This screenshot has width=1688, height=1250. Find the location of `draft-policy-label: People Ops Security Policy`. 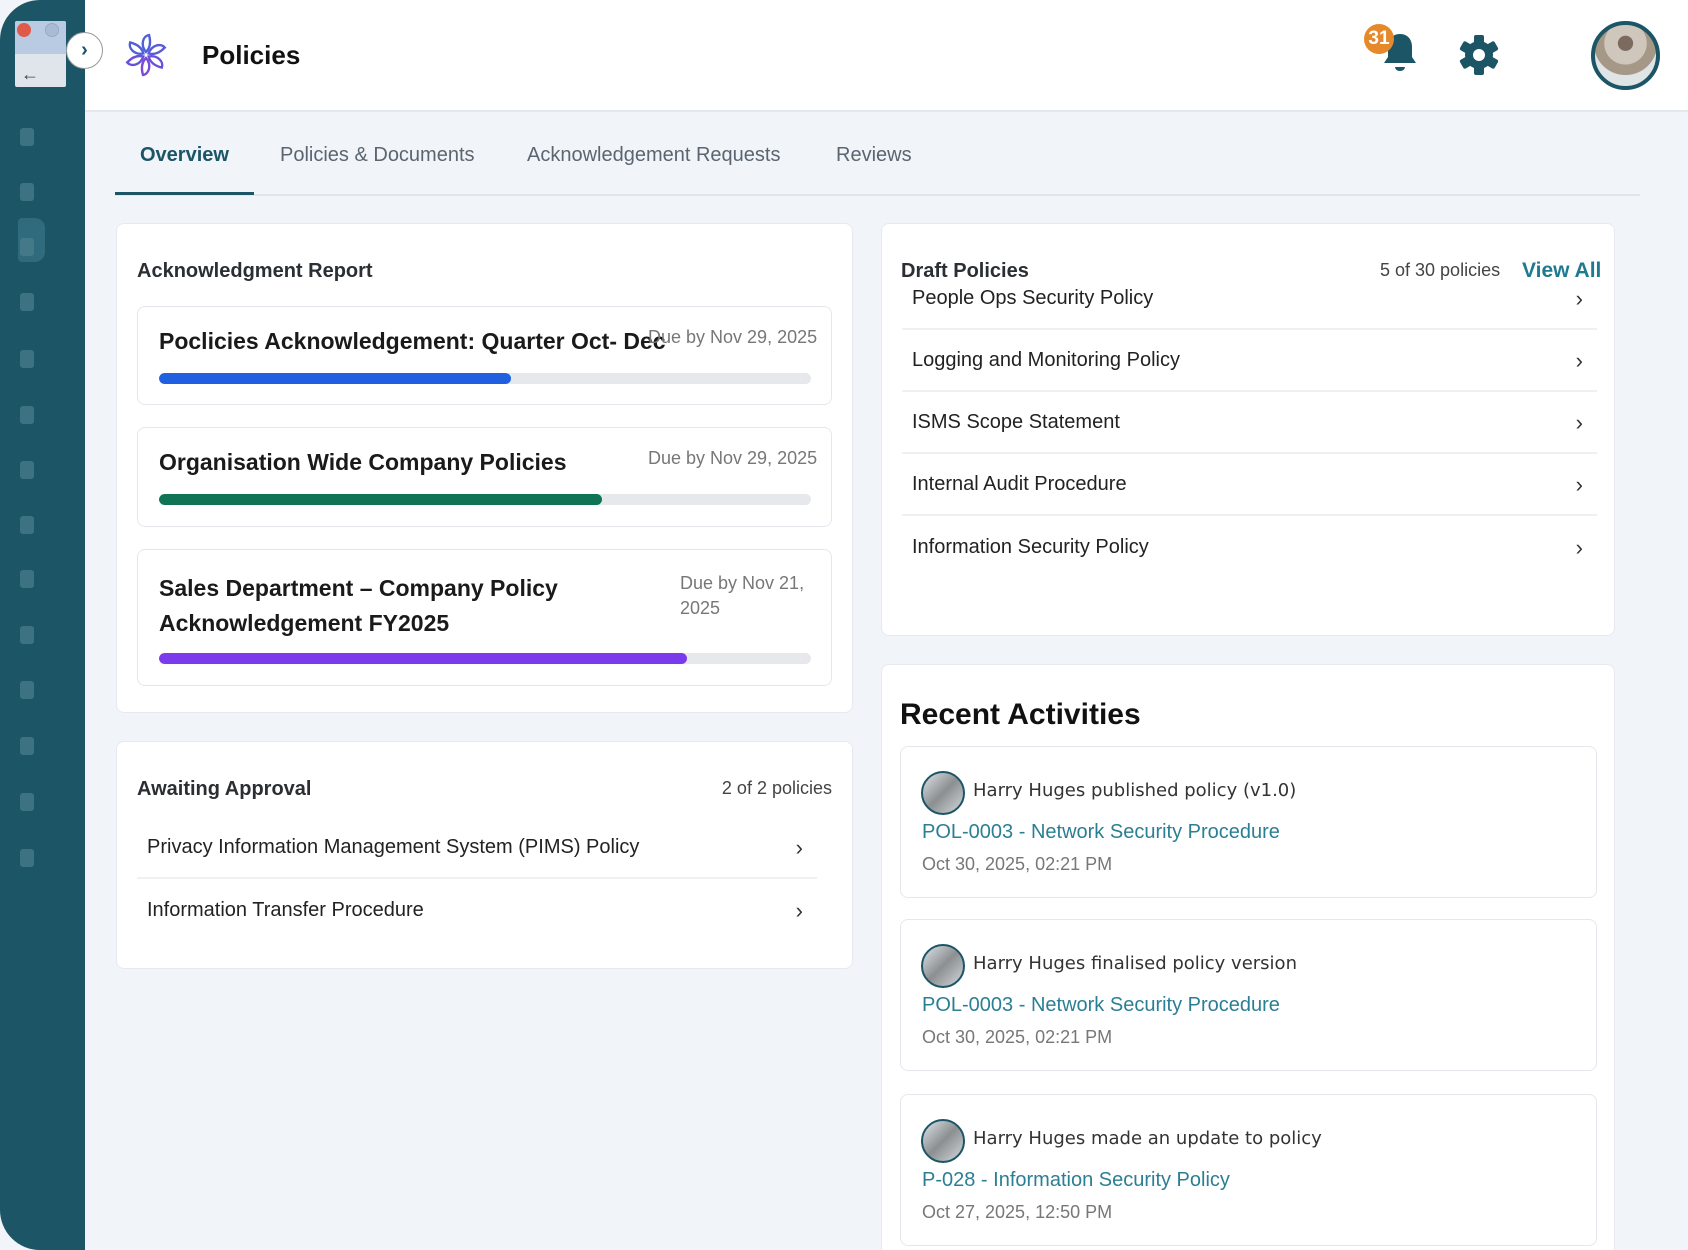

draft-policy-label: People Ops Security Policy is located at coordinates (1033, 298).